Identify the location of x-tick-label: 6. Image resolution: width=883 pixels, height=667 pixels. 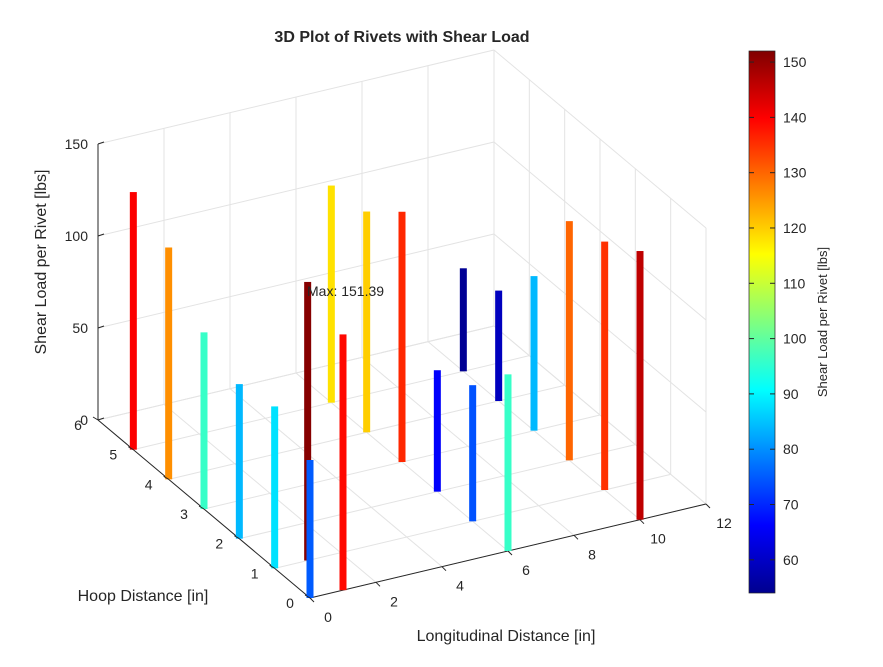
(526, 570).